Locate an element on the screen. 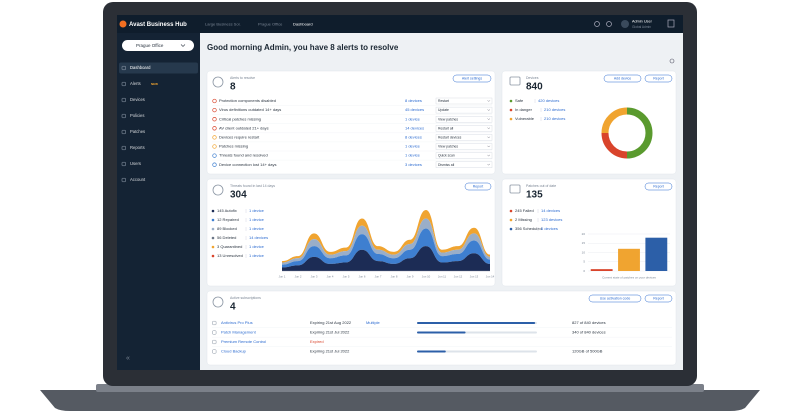 This screenshot has width=800, height=413. y-tick-label: 20 is located at coordinates (584, 234).